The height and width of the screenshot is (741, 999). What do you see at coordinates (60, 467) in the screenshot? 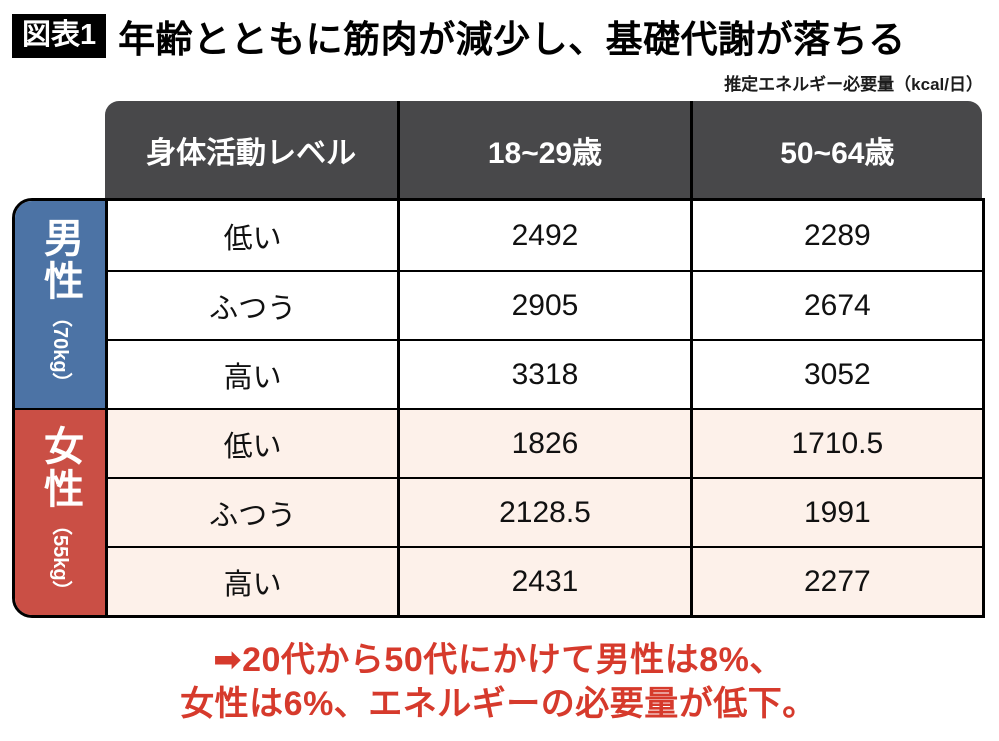
I see `group-name-female: 女性` at bounding box center [60, 467].